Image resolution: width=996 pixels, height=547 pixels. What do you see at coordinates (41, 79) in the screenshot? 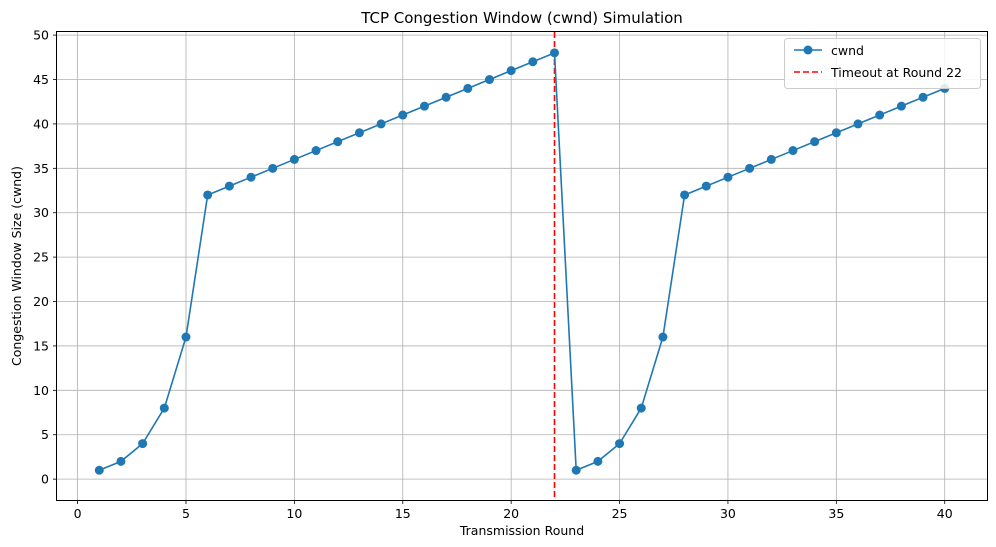
I see `y-tick-label: 45` at bounding box center [41, 79].